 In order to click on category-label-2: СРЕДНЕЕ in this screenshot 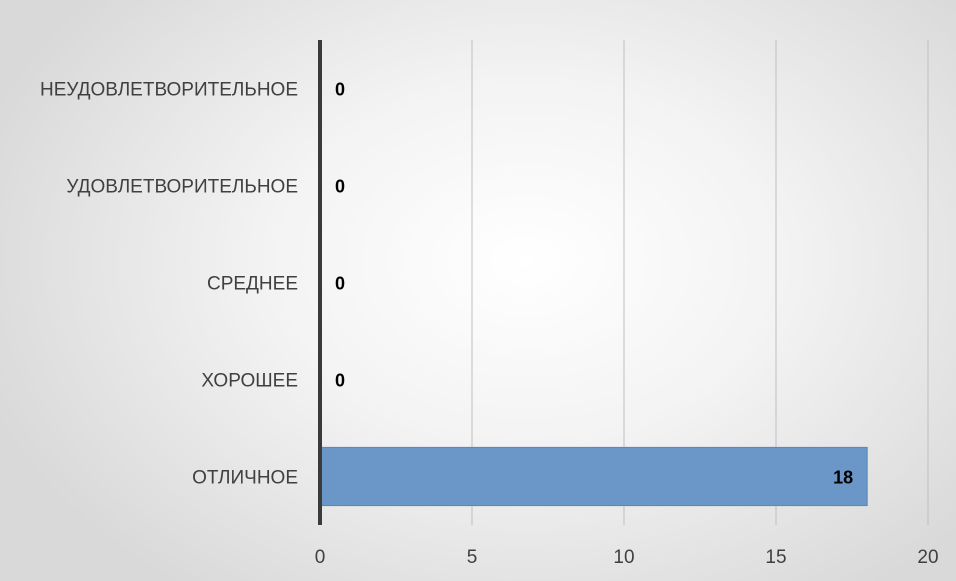, I will do `click(252, 284)`.